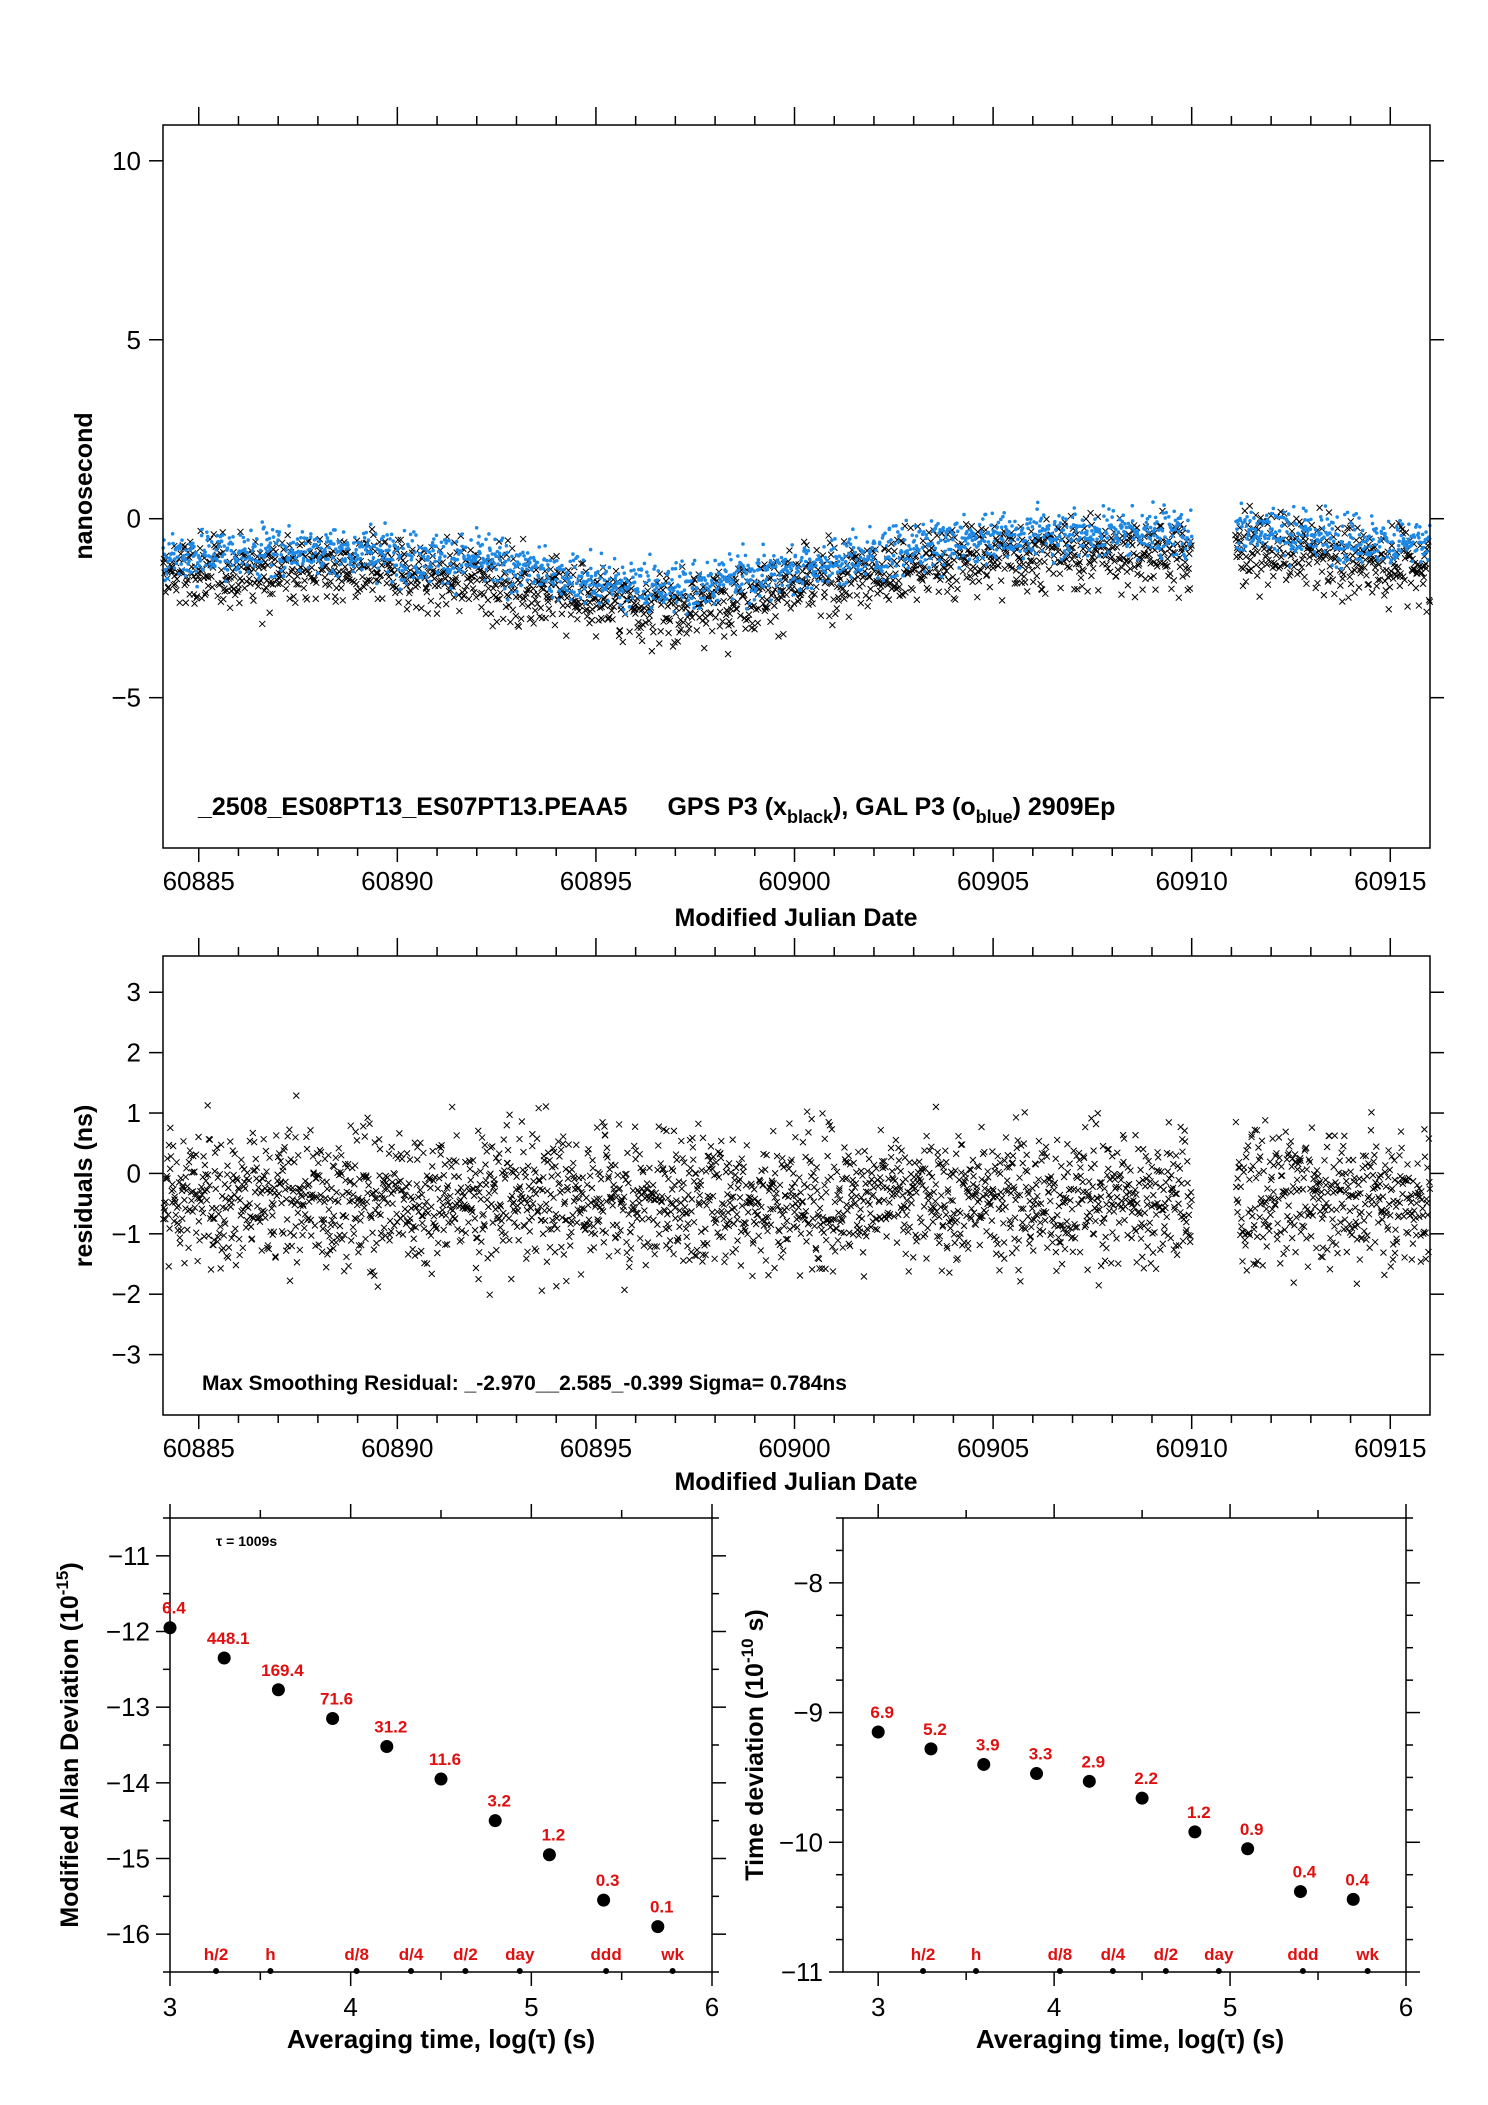 This screenshot has width=1488, height=2105. What do you see at coordinates (397, 881) in the screenshot?
I see `x-tick-label: 60890` at bounding box center [397, 881].